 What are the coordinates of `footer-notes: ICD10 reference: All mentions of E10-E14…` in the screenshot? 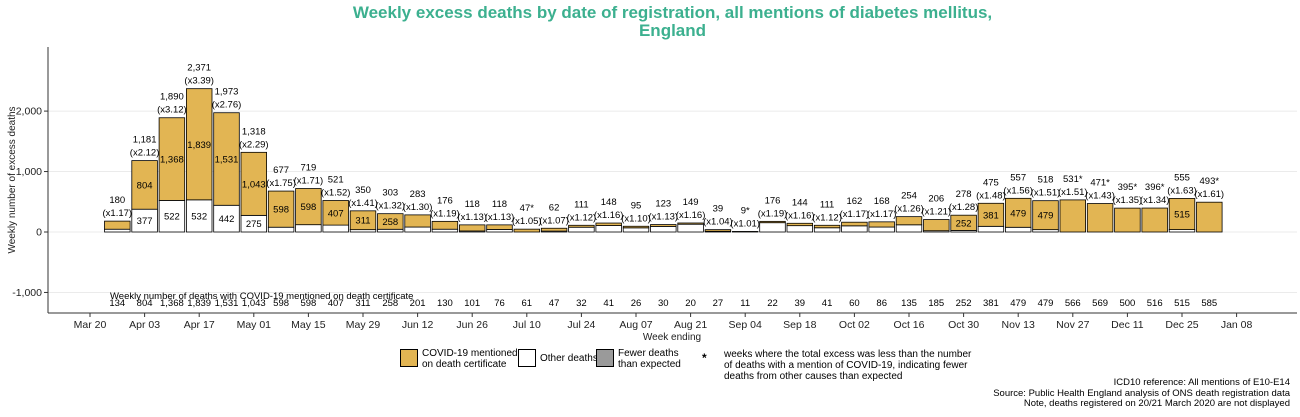 It's located at (1141, 393).